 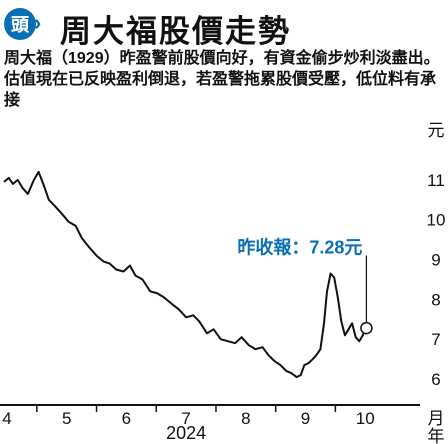 I want to click on x-tick-label: 5, so click(x=66, y=418).